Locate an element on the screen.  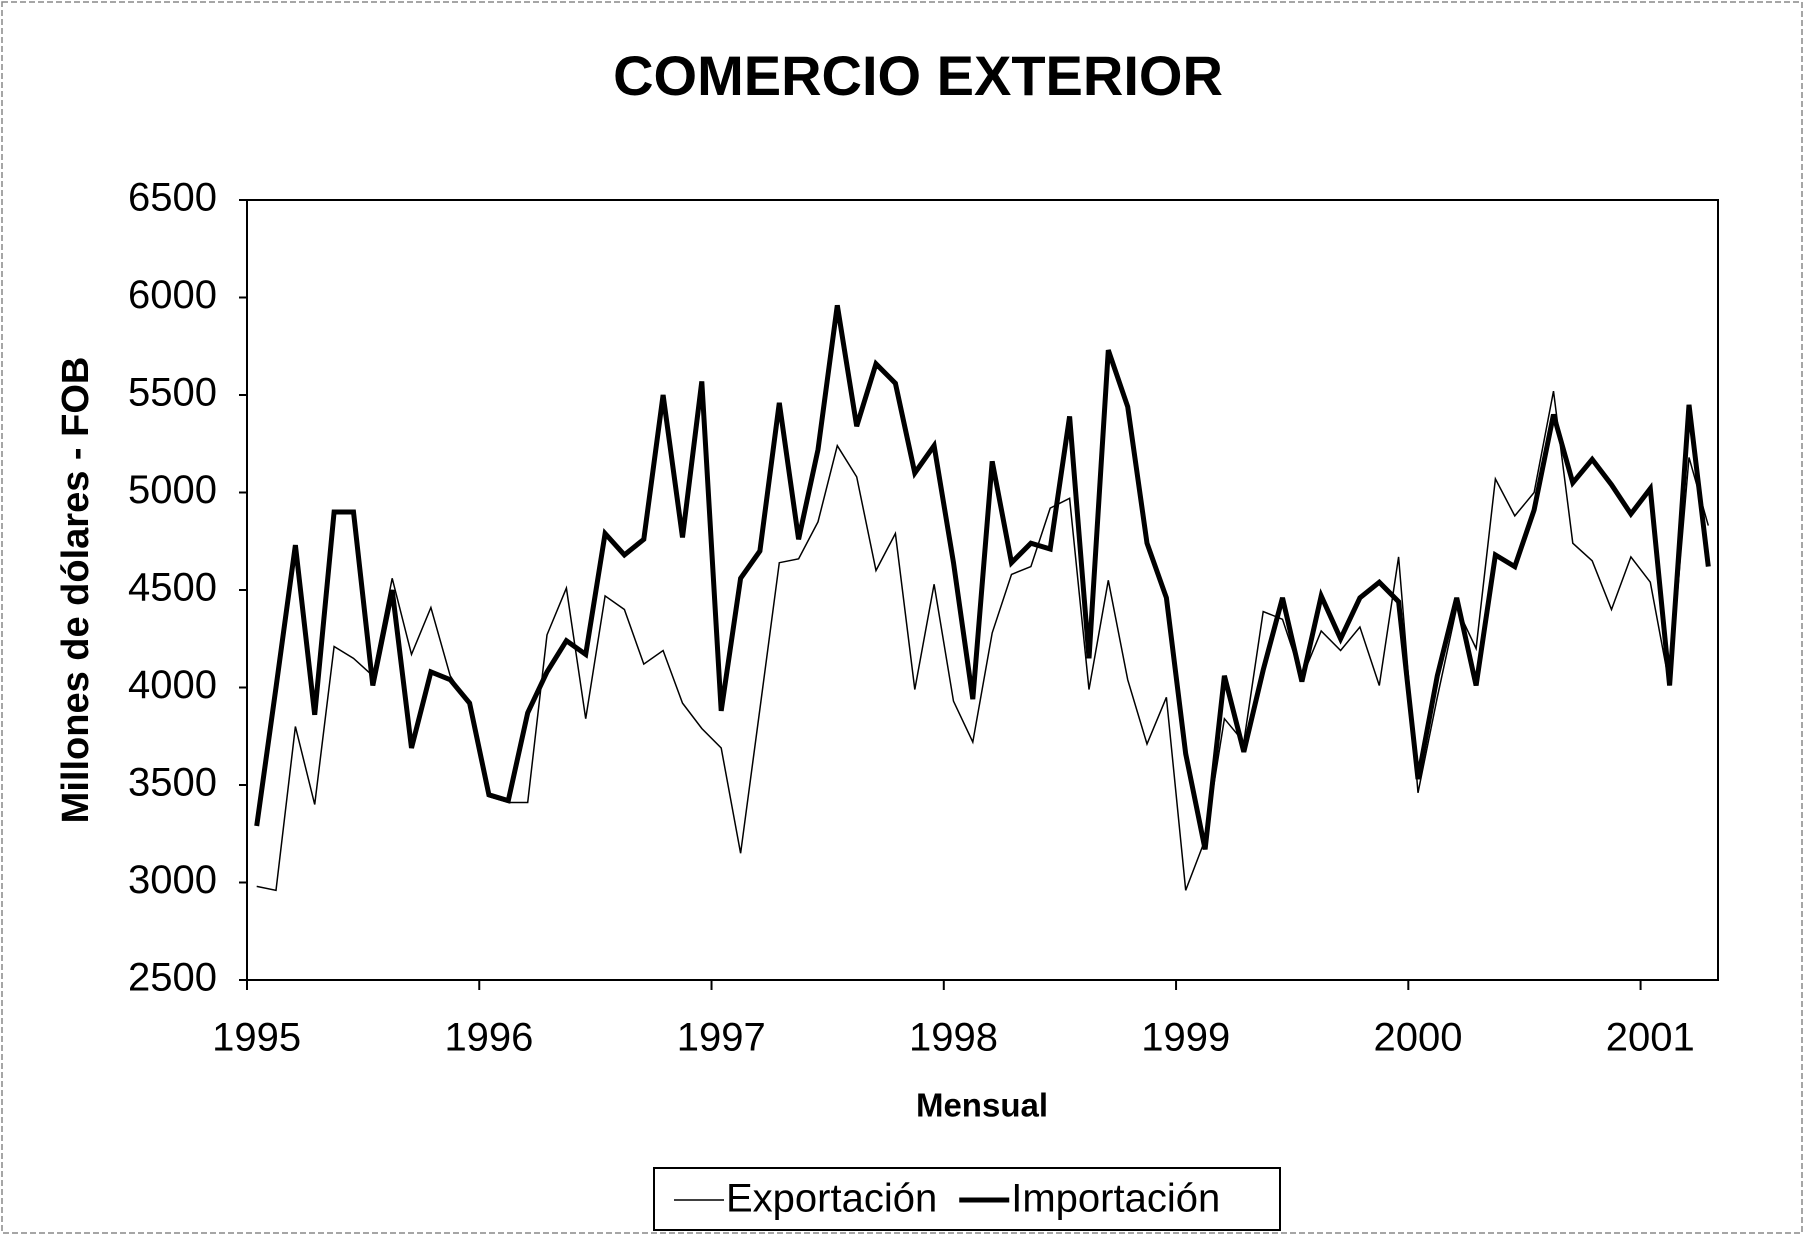
x-axis-title: Mensual is located at coordinates (982, 1105).